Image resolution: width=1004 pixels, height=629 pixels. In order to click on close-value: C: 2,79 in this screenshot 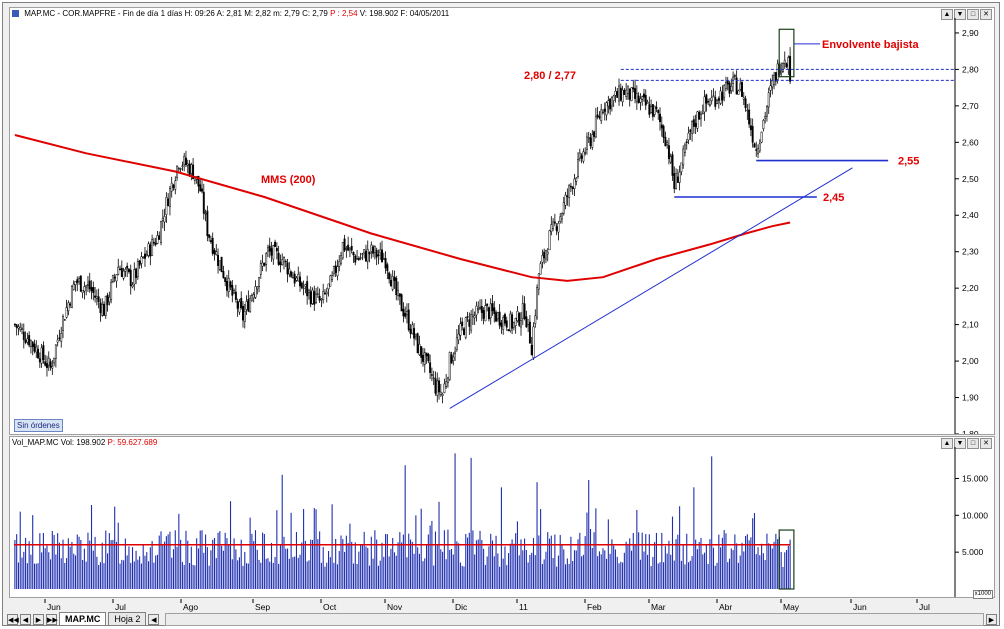, I will do `click(315, 13)`.